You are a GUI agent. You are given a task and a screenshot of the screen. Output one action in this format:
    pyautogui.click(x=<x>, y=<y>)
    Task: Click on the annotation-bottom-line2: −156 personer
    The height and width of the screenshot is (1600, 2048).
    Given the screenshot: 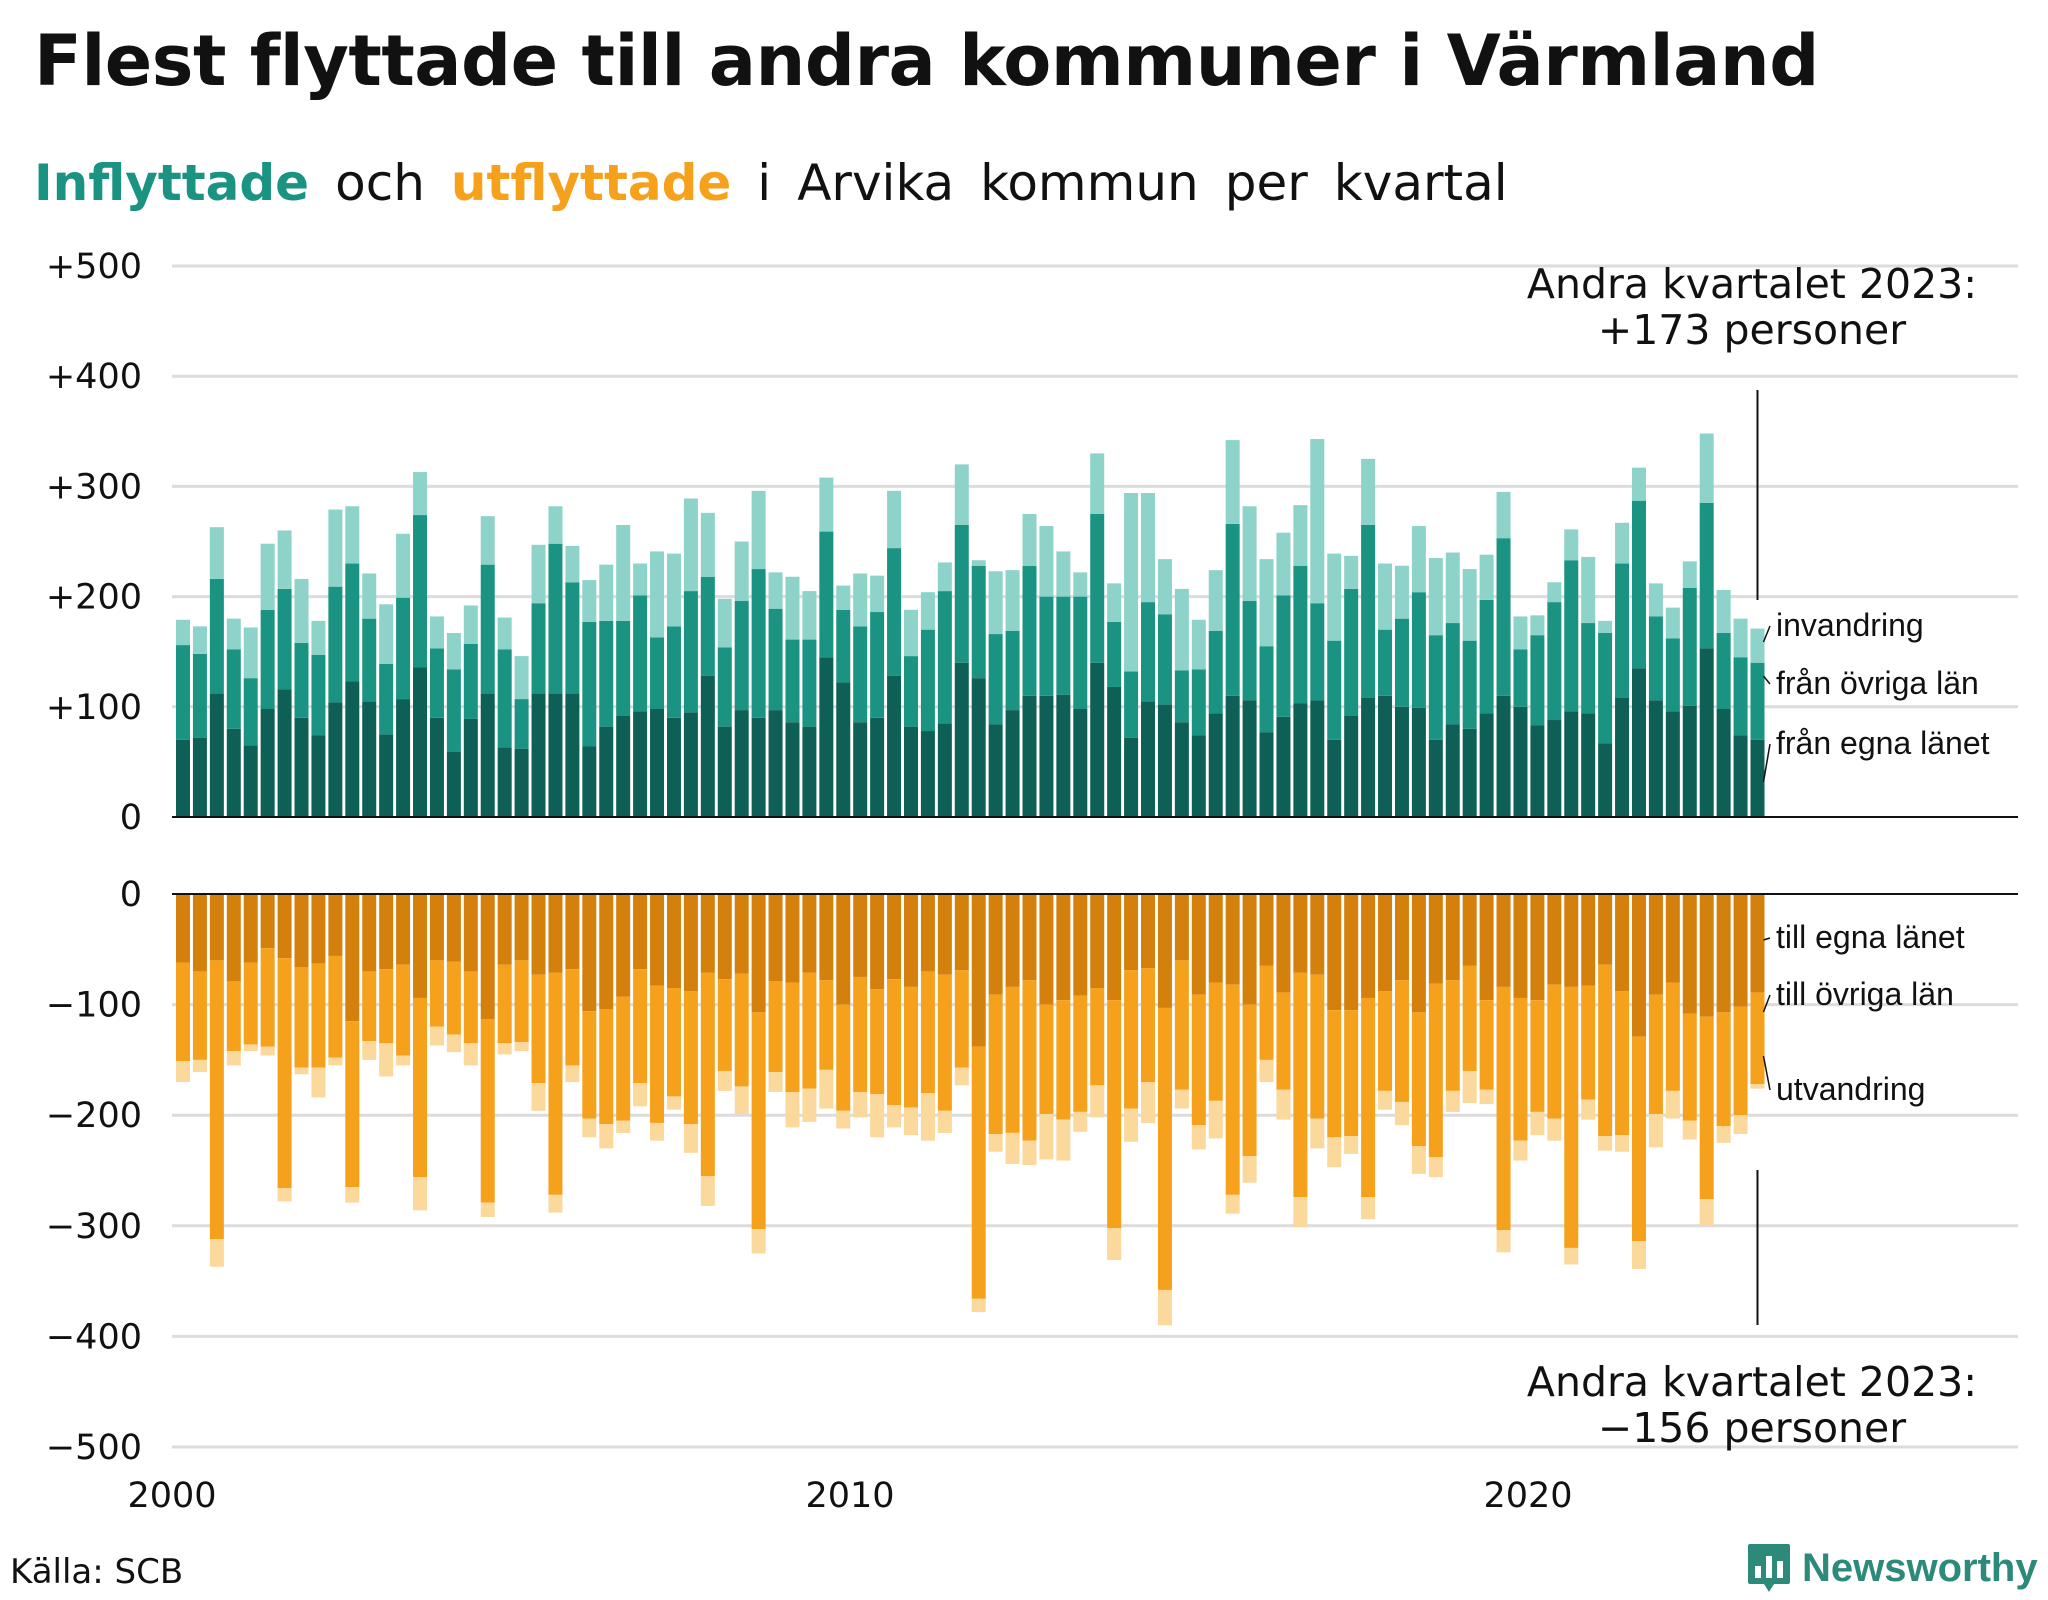 What is the action you would take?
    pyautogui.click(x=1752, y=1428)
    